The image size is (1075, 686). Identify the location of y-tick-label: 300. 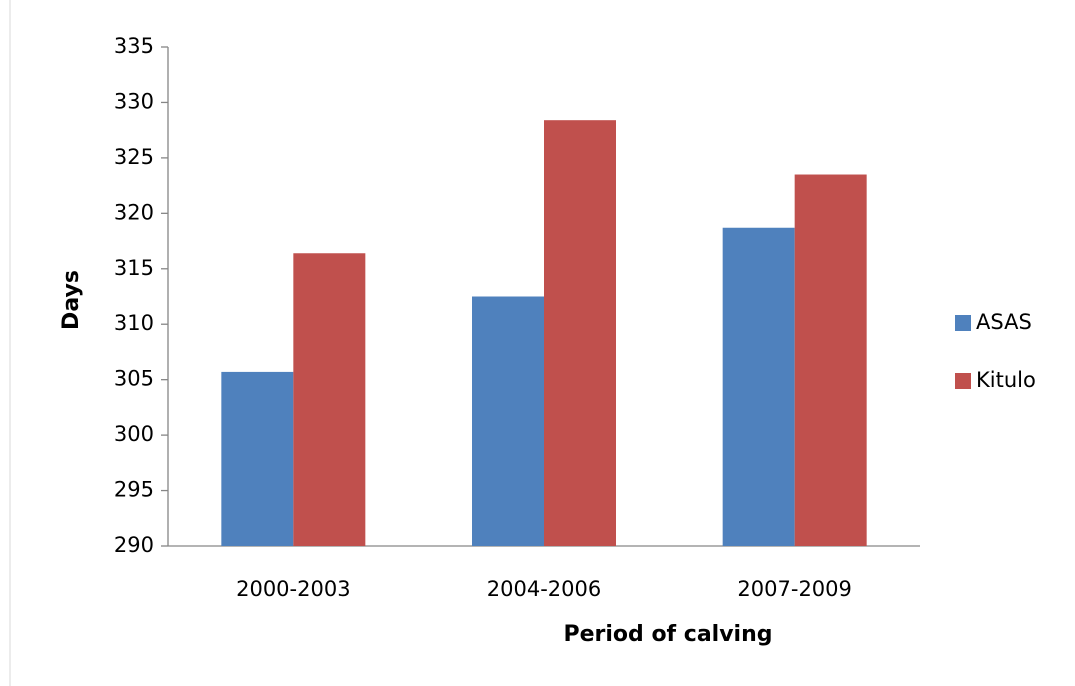
(134, 434).